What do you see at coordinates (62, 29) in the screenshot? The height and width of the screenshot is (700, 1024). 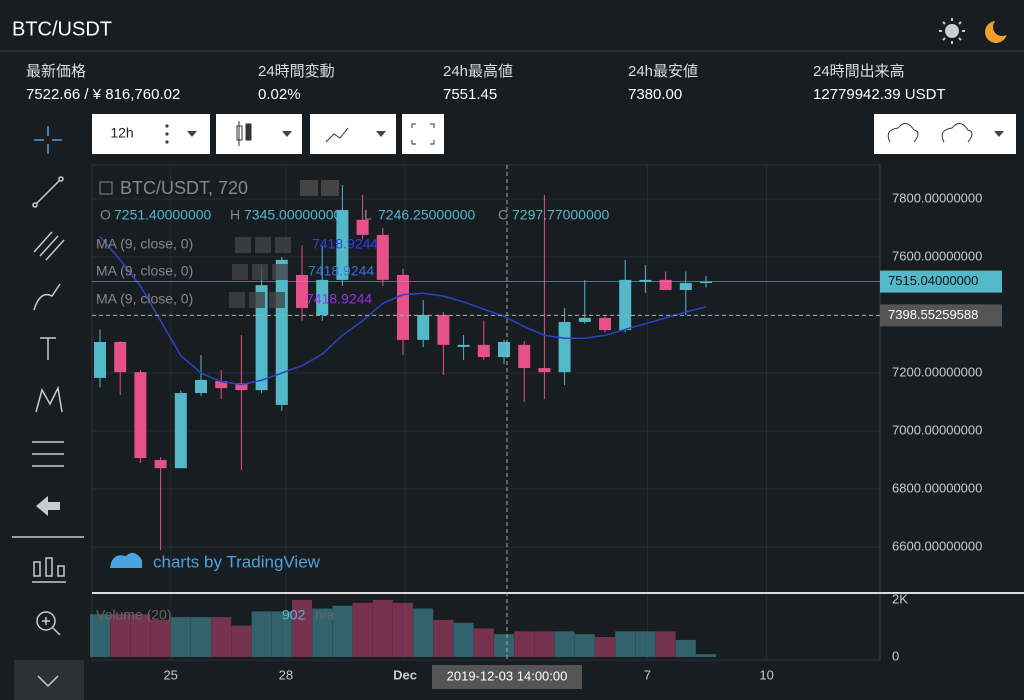 I see `pair-title: BTC/USDT` at bounding box center [62, 29].